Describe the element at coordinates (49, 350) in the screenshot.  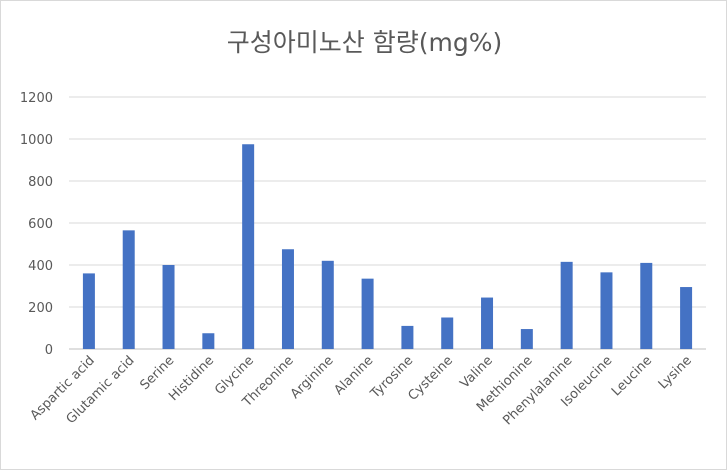
I see `y-tick-label: 0` at that location.